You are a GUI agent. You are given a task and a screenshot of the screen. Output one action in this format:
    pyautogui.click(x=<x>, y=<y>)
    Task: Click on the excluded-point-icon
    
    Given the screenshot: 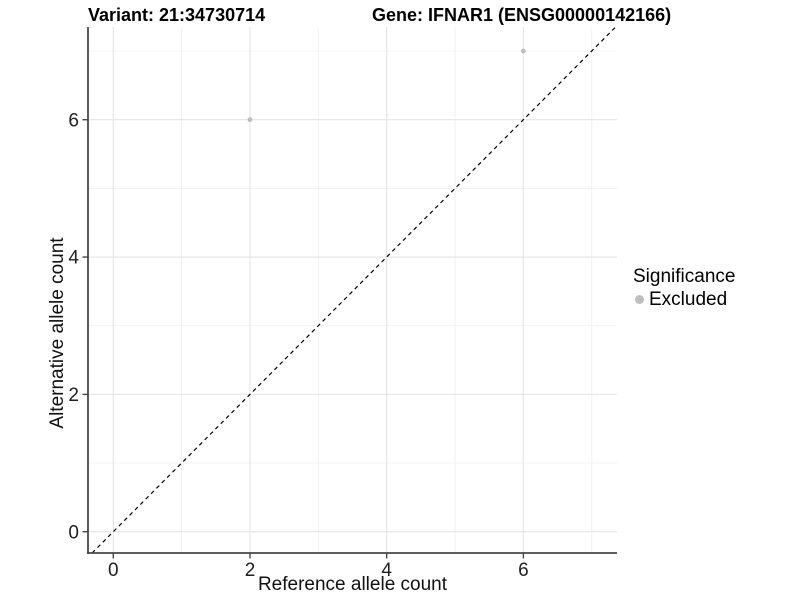 What is the action you would take?
    pyautogui.click(x=639, y=299)
    